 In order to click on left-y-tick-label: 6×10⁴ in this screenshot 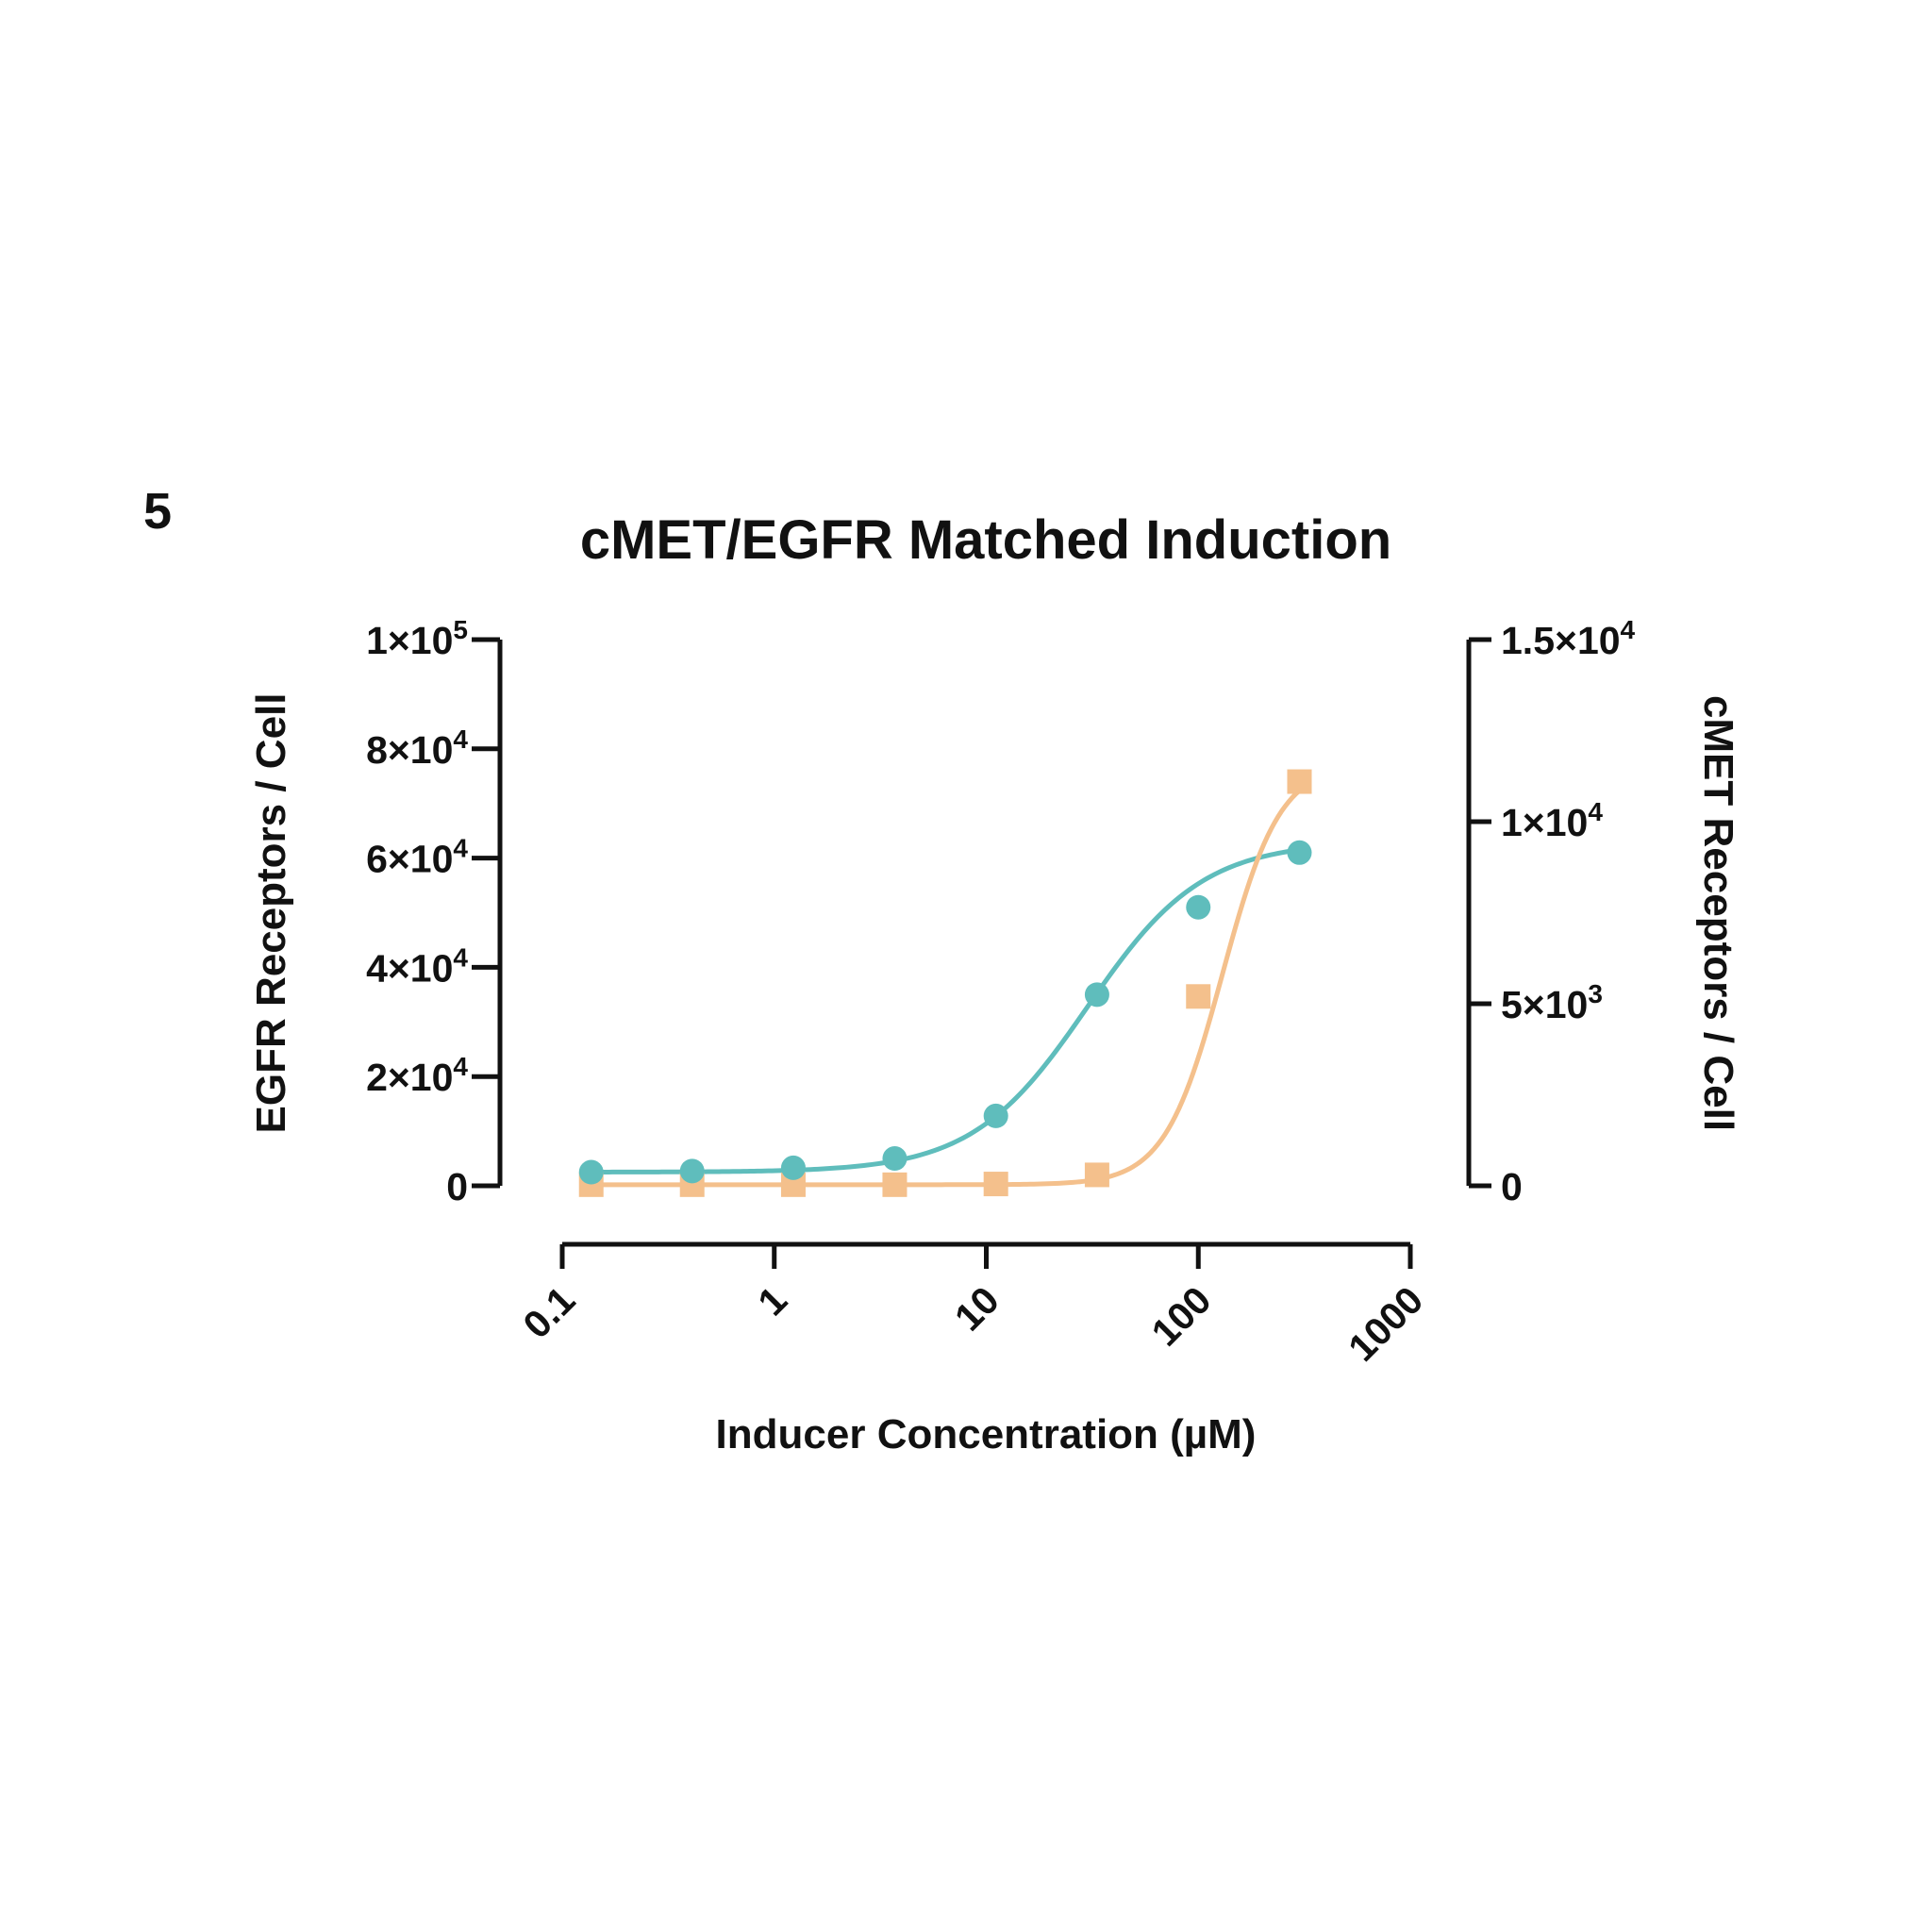, I will do `click(417, 857)`.